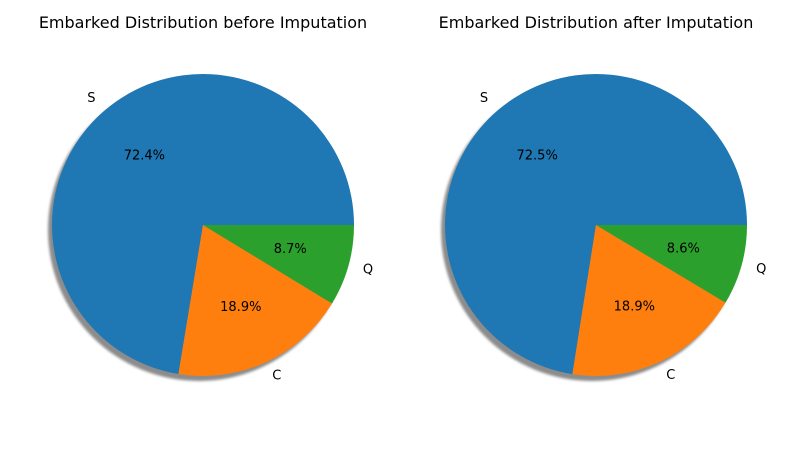 The height and width of the screenshot is (450, 800). Describe the element at coordinates (203, 22) in the screenshot. I see `chart-title: Embarked Distribution before Imputation` at that location.